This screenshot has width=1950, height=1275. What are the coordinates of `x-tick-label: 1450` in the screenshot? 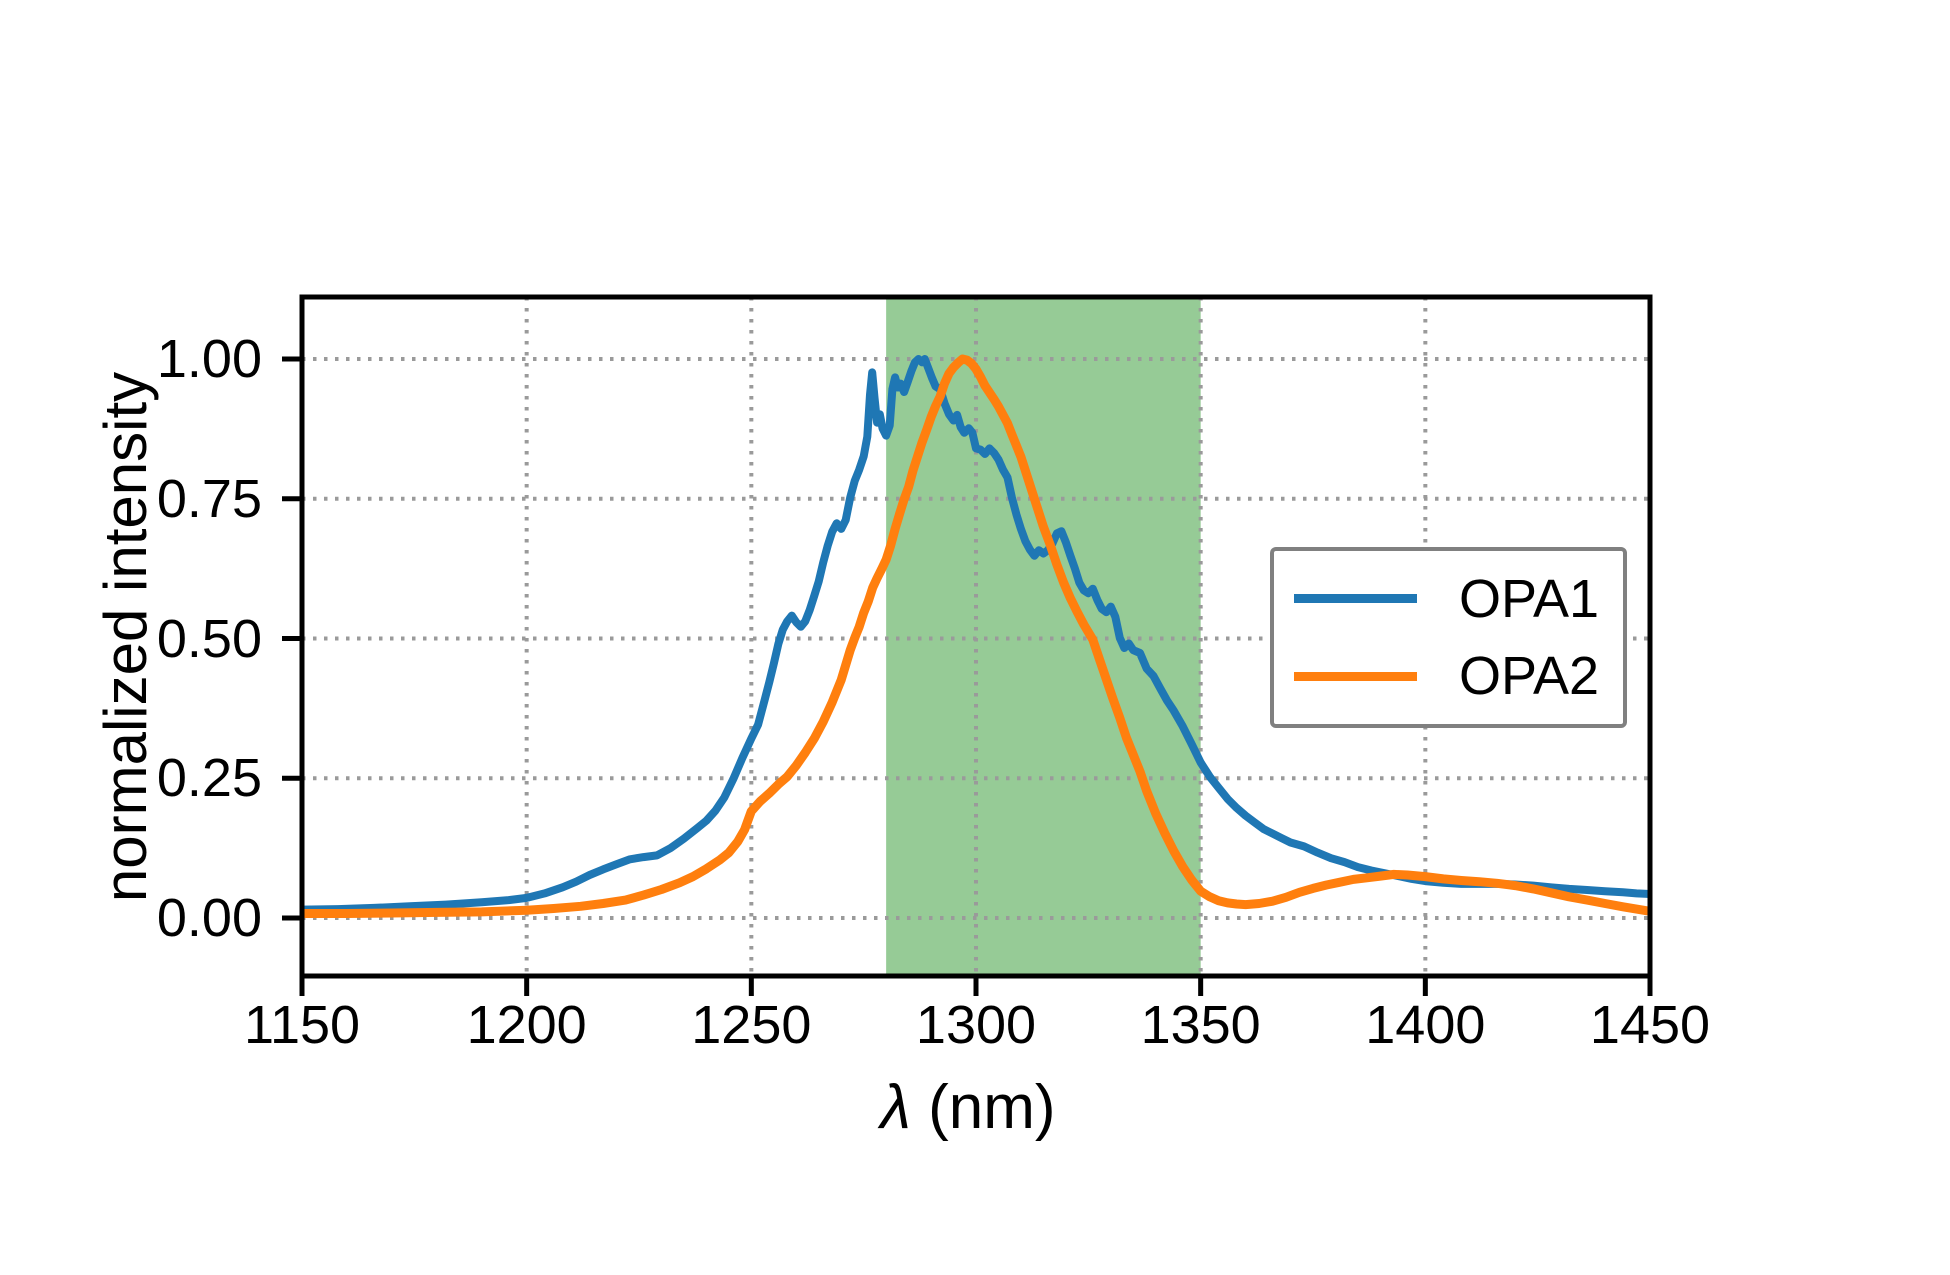 It's located at (1650, 1025).